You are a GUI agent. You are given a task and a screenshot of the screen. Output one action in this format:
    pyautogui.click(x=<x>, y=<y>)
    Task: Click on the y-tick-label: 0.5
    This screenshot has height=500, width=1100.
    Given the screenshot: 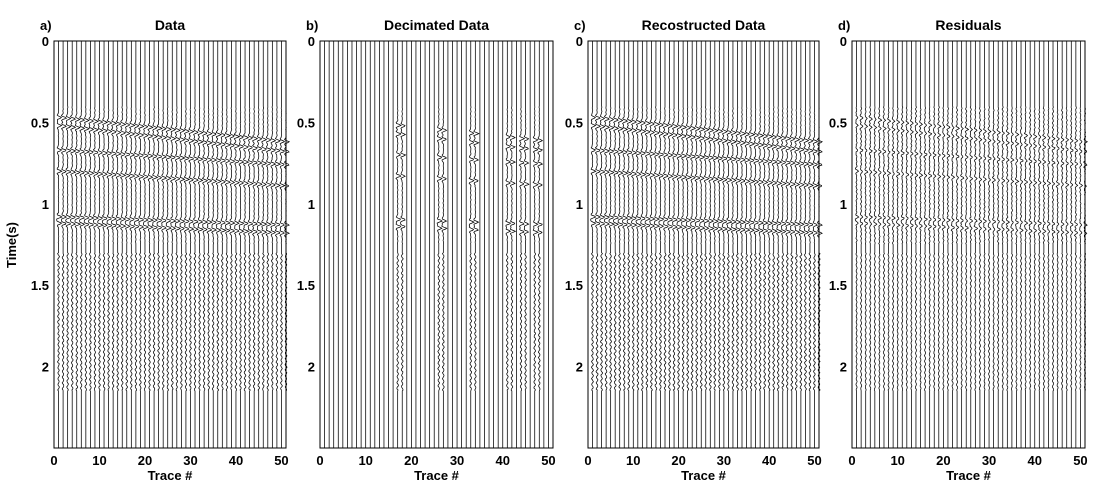 What is the action you would take?
    pyautogui.click(x=838, y=122)
    